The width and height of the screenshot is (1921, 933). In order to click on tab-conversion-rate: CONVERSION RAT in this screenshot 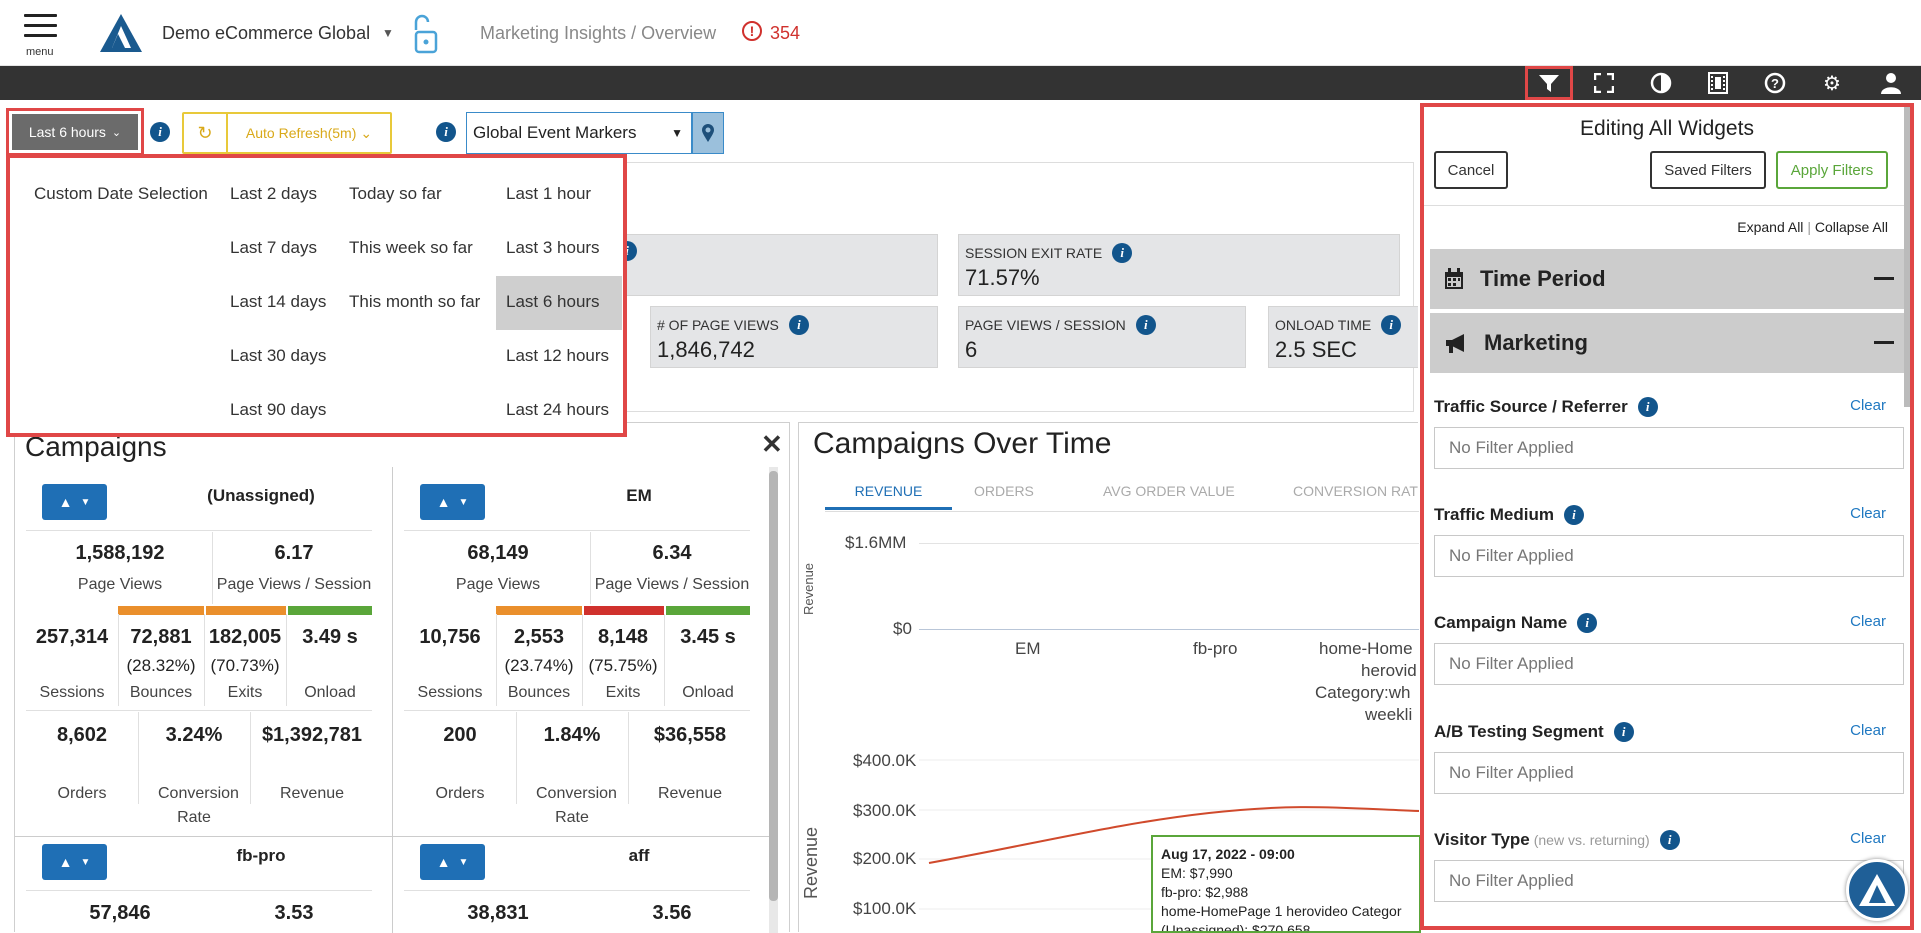, I will do `click(1355, 491)`.